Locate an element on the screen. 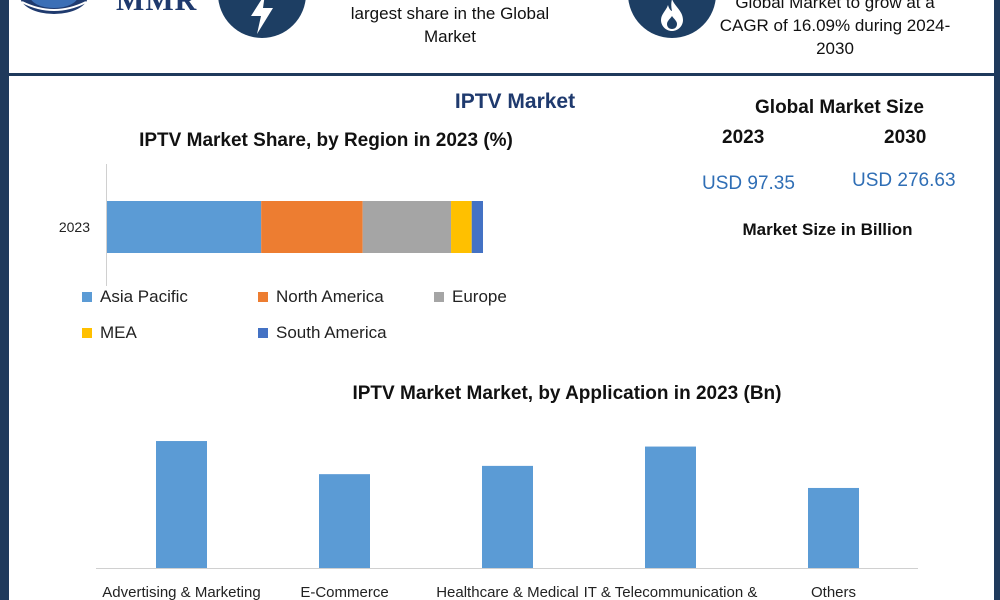 The image size is (1000, 600). legend-label: MEA is located at coordinates (118, 332).